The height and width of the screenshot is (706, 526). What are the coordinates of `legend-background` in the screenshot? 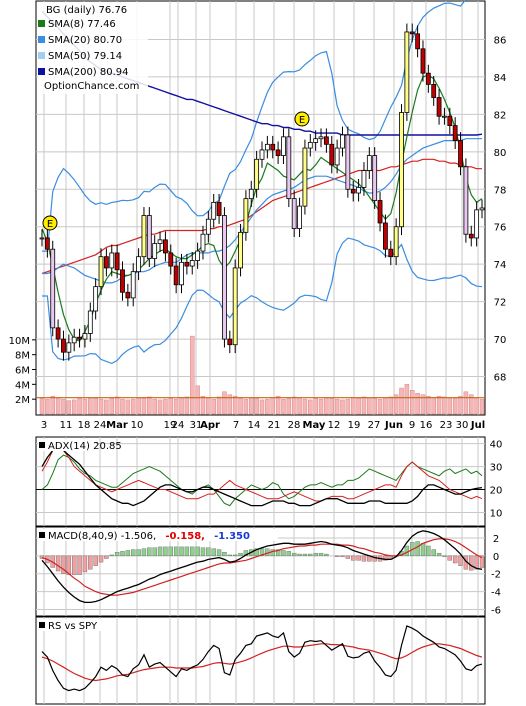 It's located at (93, 48).